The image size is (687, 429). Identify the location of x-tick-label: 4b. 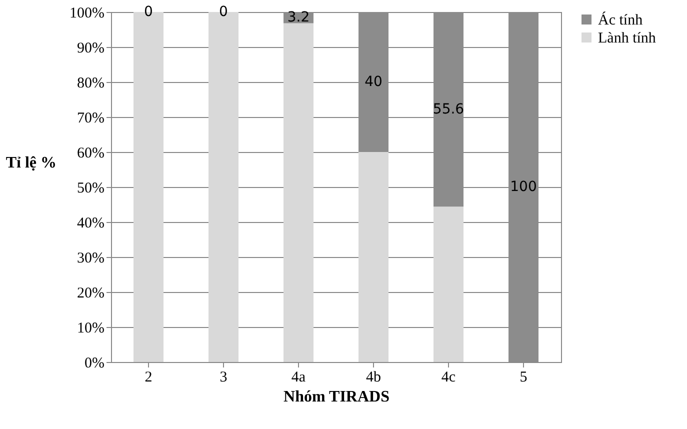
(373, 378).